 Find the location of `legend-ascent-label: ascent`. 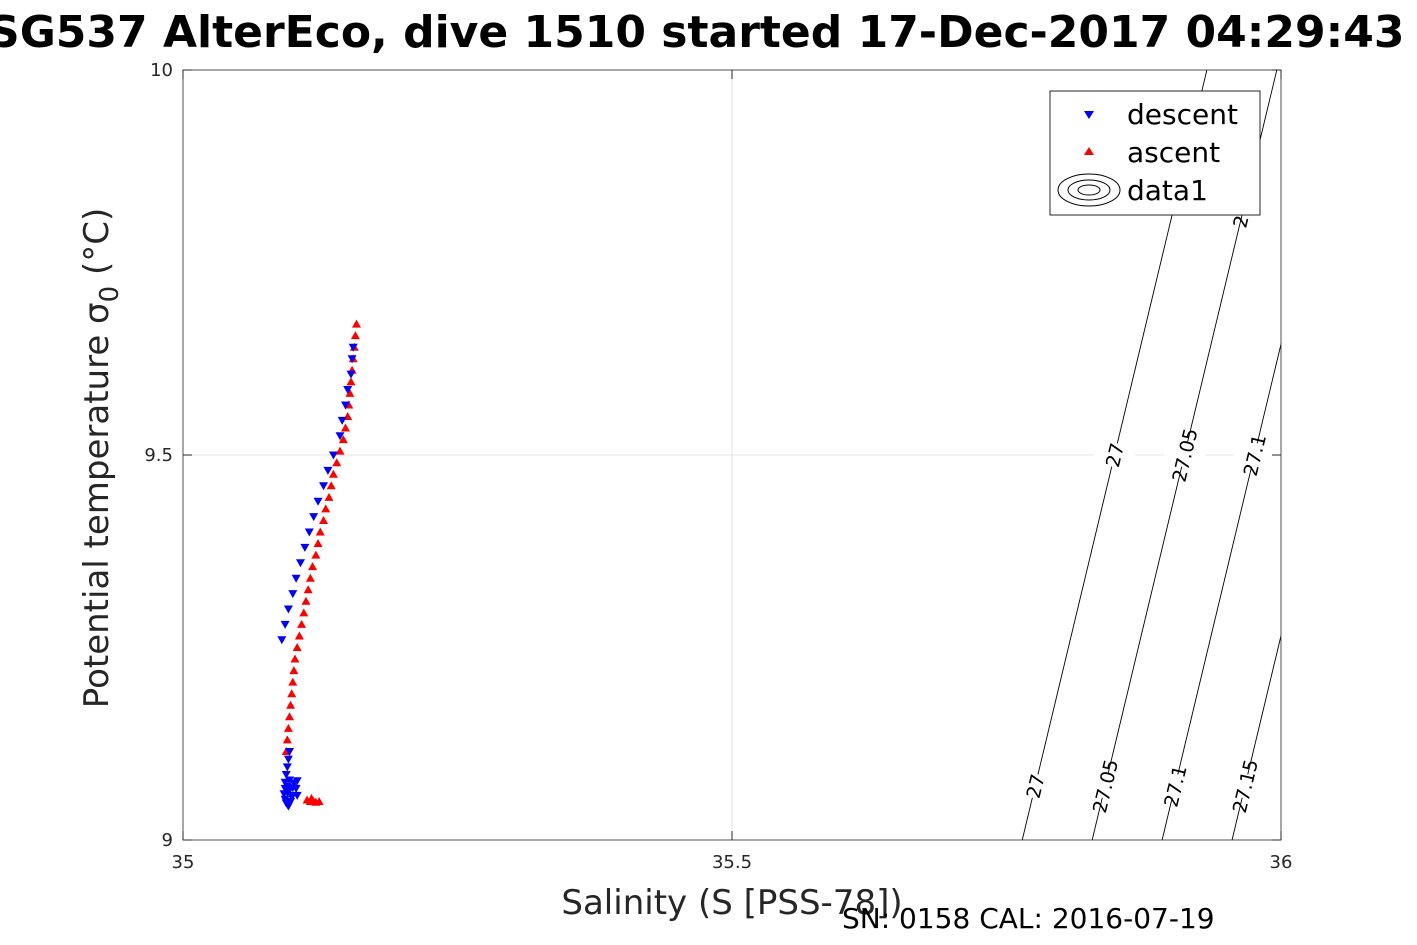

legend-ascent-label: ascent is located at coordinates (1173, 152).